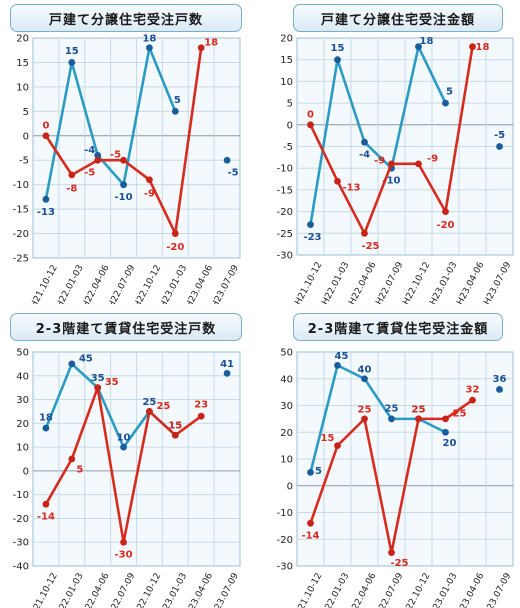 This screenshot has width=520, height=608. Describe the element at coordinates (312, 237) in the screenshot. I see `data-label: -23` at that location.